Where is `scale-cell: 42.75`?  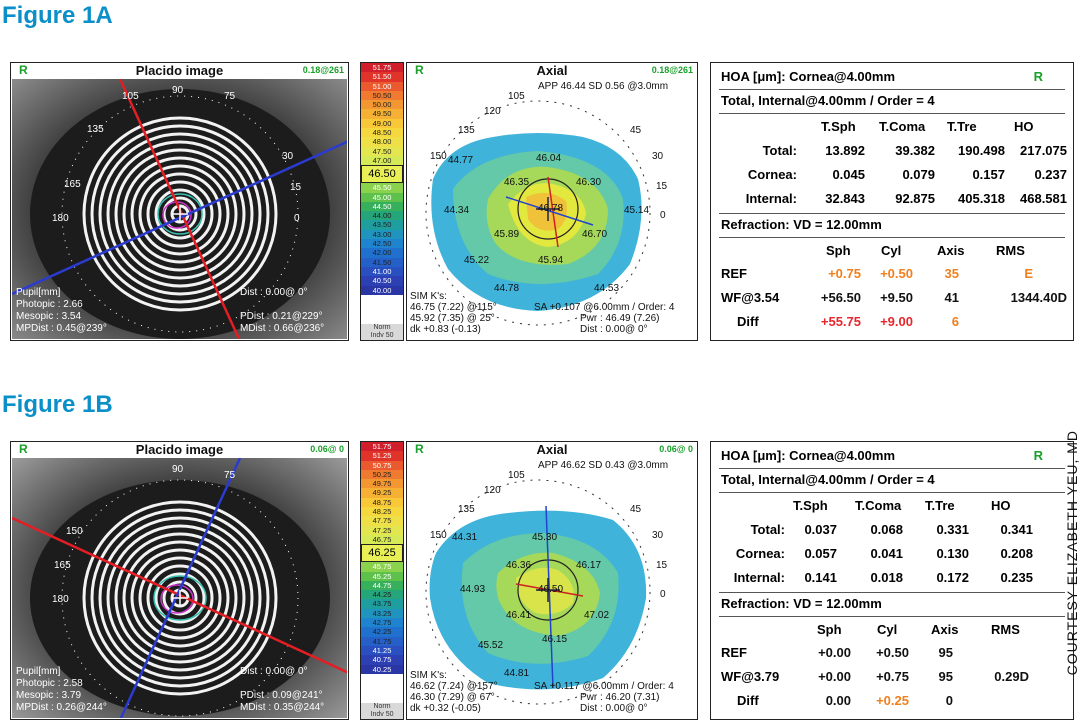
scale-cell: 42.75 is located at coordinates (382, 623).